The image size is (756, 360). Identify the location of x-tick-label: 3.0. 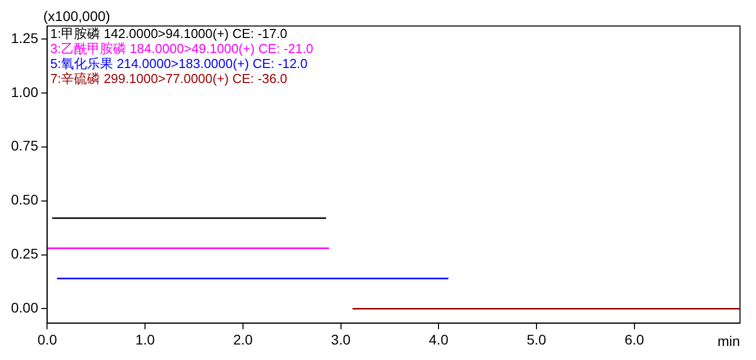
(341, 339).